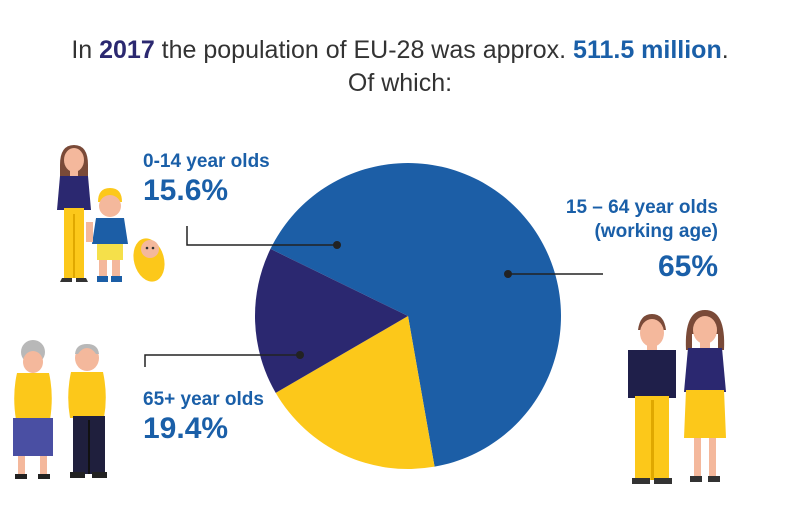 The image size is (800, 530). I want to click on label-old-percent: 19.4%, so click(186, 428).